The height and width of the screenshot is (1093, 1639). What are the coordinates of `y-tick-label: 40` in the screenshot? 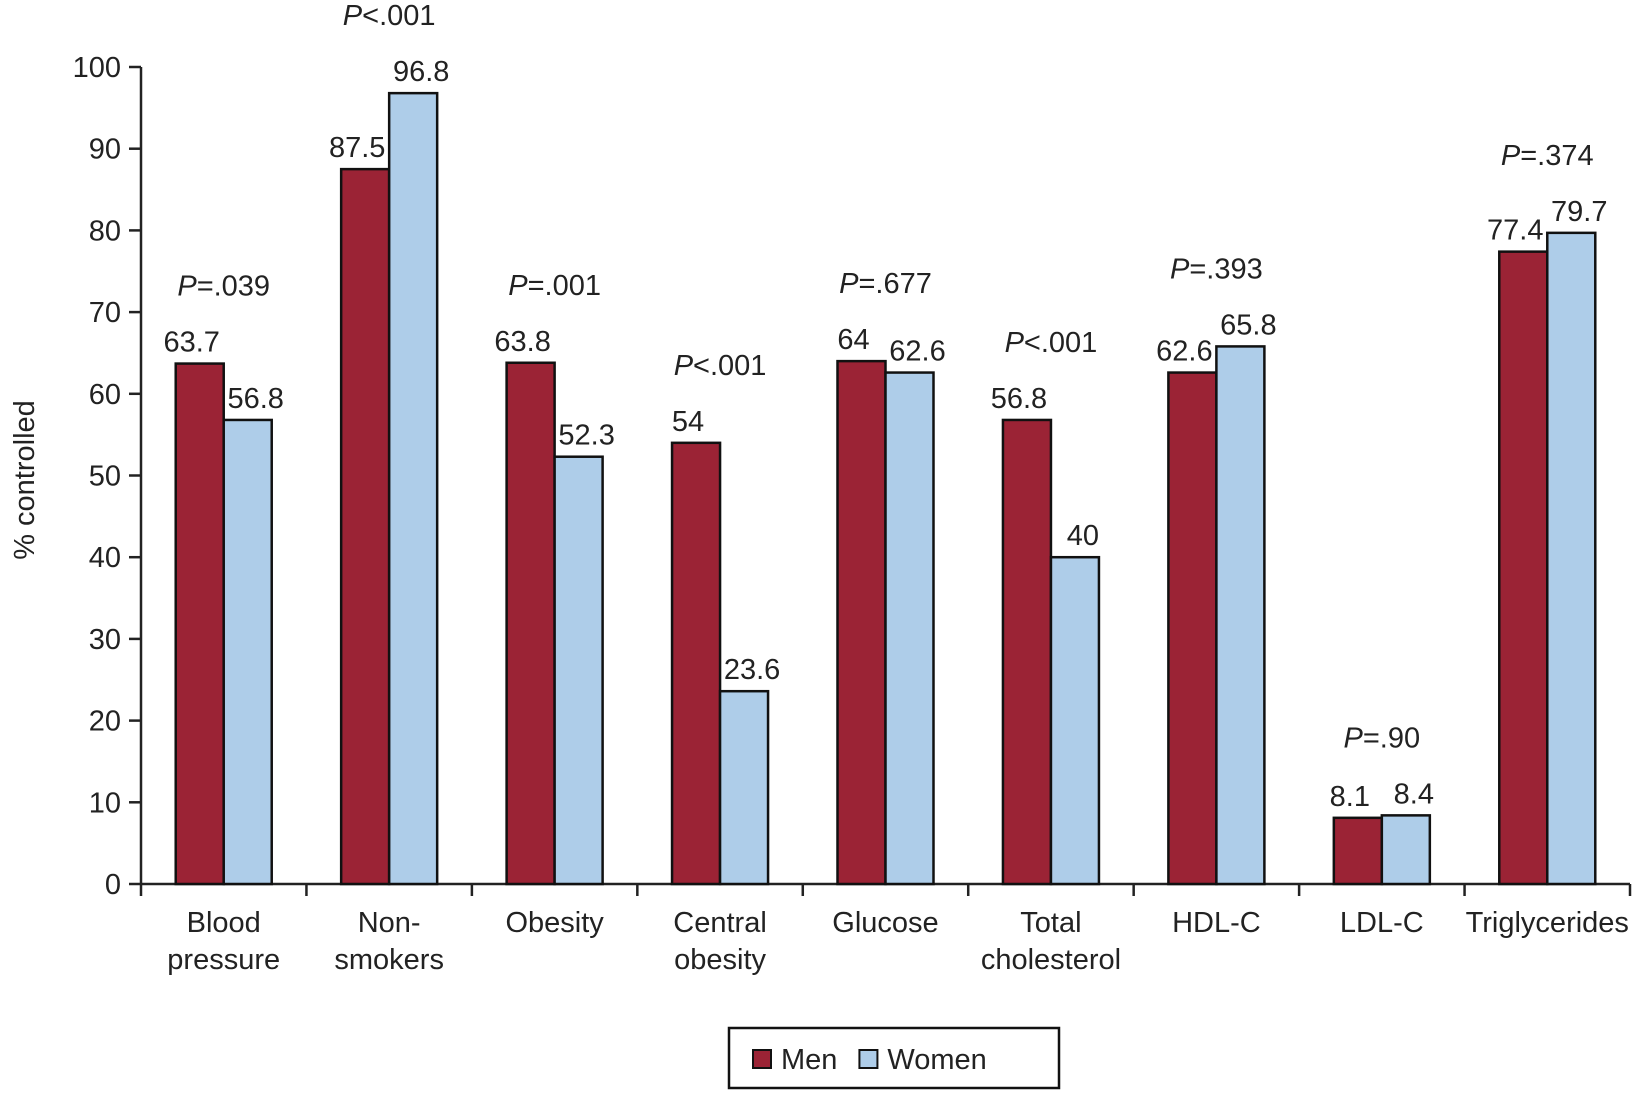 It's located at (105, 558).